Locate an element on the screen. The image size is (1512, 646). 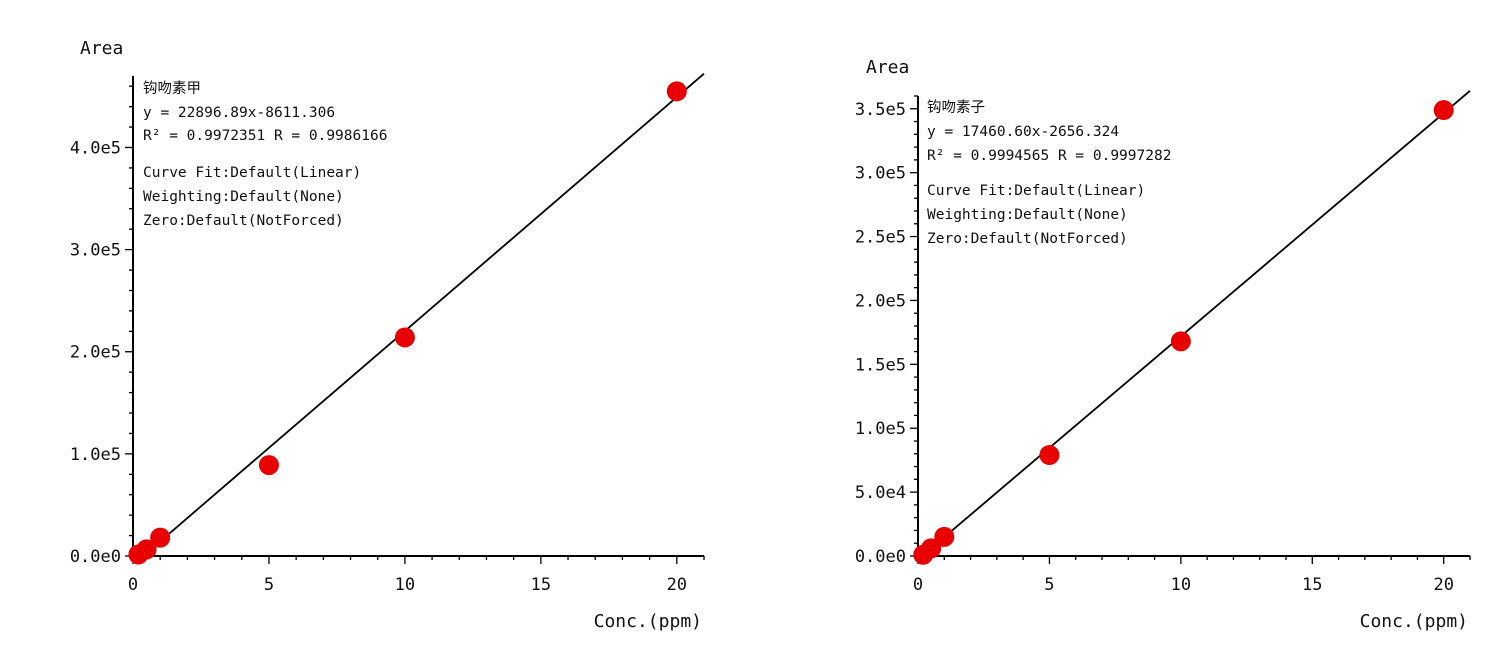
compound-name: 钩吻素子 is located at coordinates (956, 107).